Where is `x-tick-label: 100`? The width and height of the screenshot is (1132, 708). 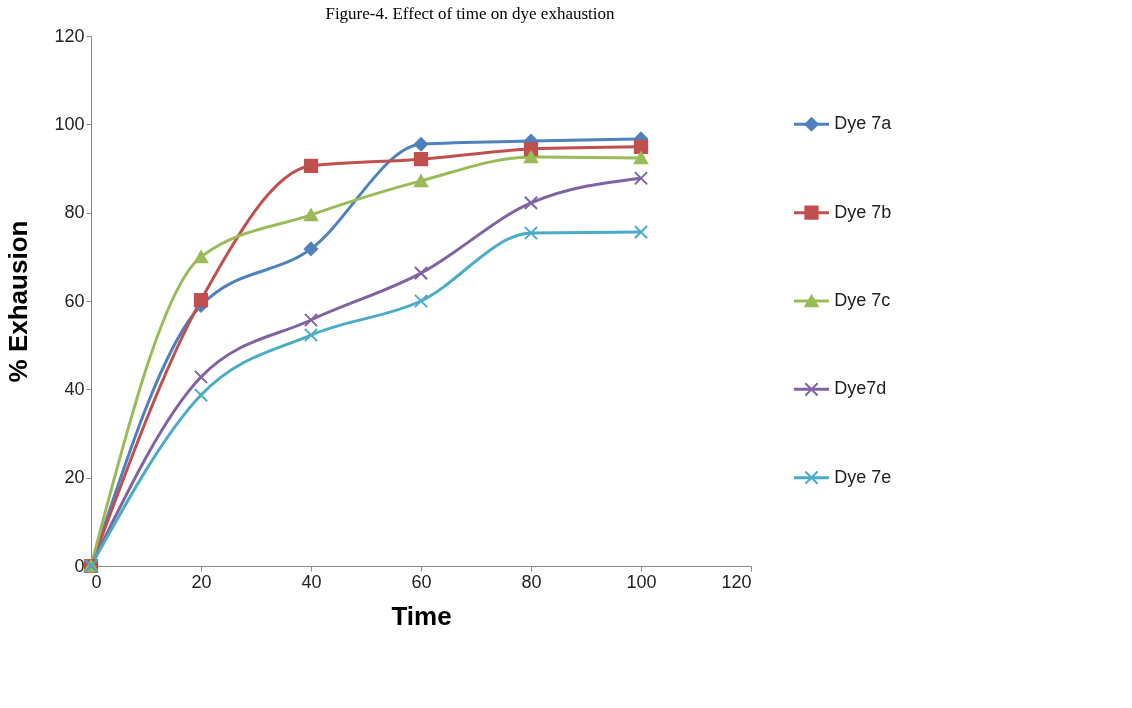 x-tick-label: 100 is located at coordinates (641, 581).